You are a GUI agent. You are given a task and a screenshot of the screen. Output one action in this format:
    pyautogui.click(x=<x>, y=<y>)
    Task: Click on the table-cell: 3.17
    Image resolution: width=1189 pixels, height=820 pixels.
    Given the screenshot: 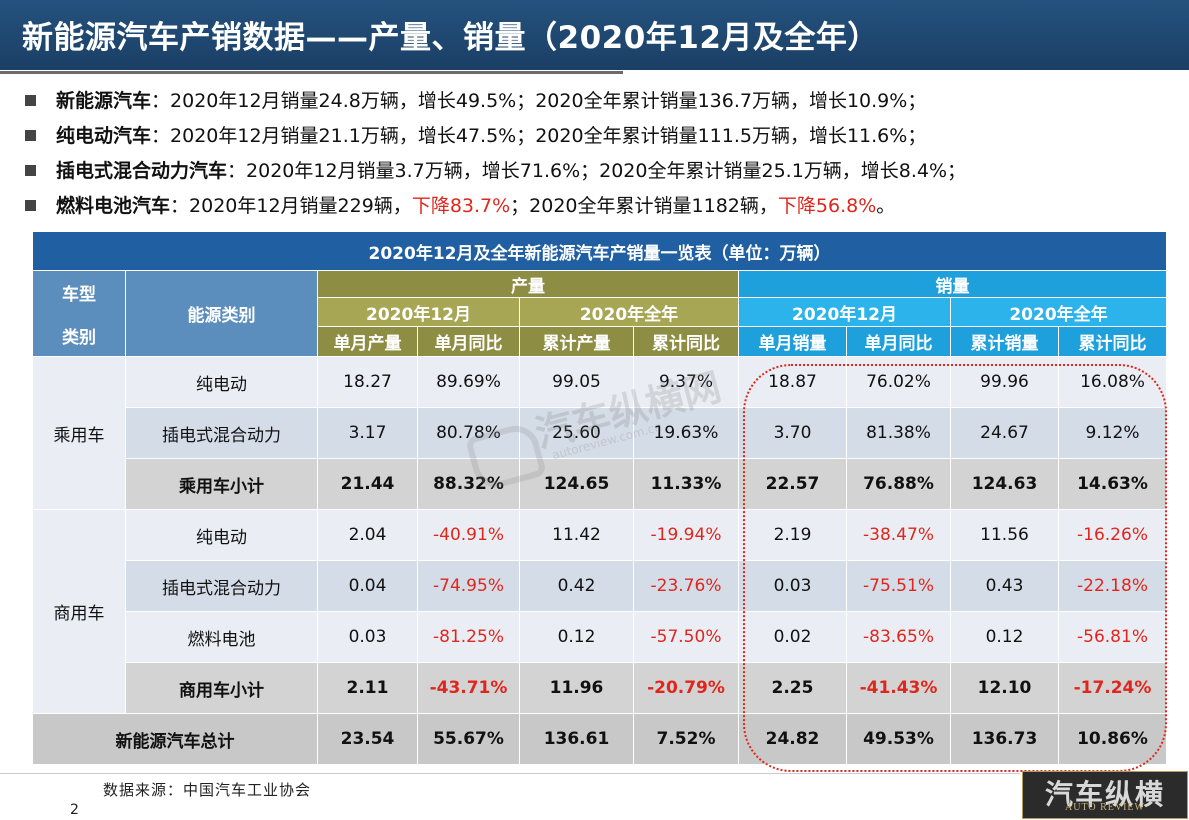 What is the action you would take?
    pyautogui.click(x=367, y=433)
    